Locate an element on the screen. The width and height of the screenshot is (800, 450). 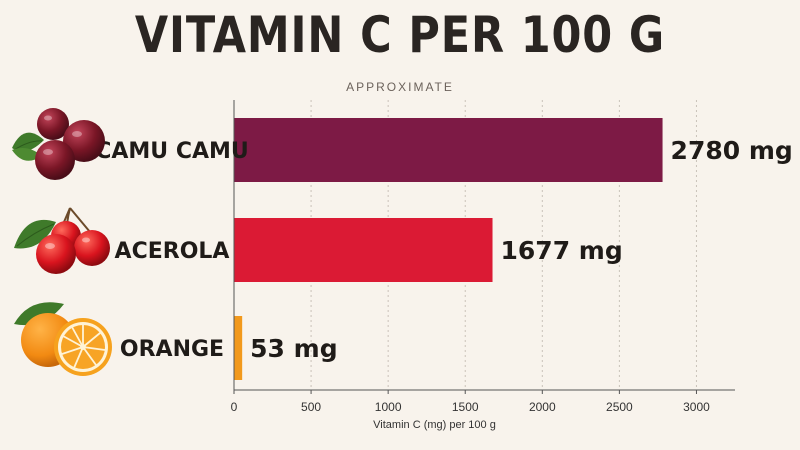
category-label: ORANGE is located at coordinates (172, 349).